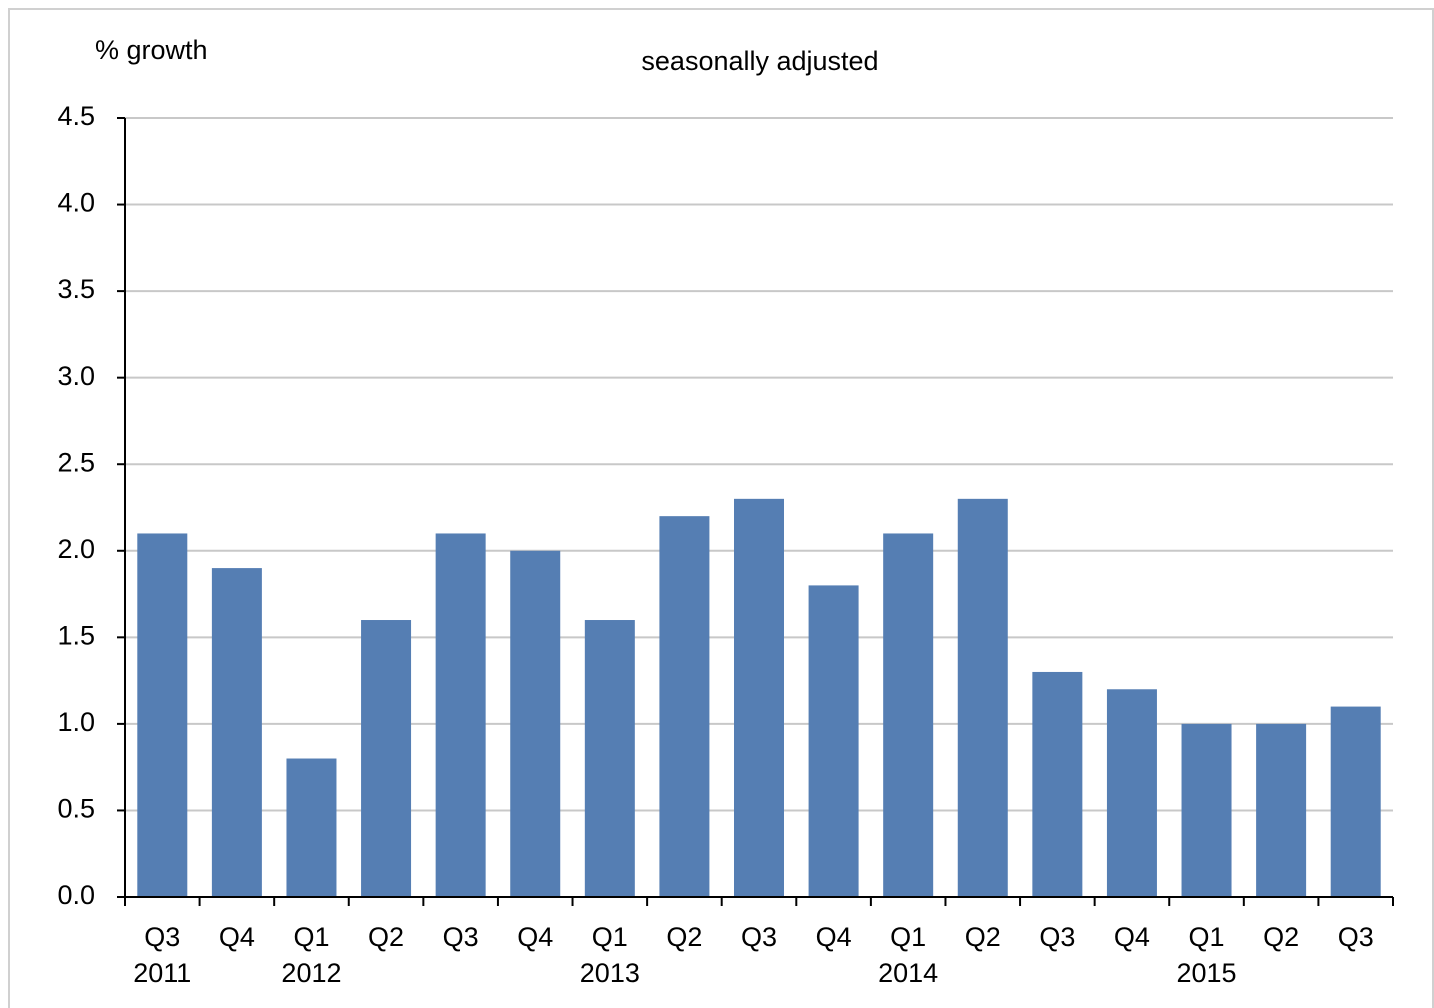 This screenshot has height=1008, width=1434. Describe the element at coordinates (162, 973) in the screenshot. I see `x-year-label: 2011` at that location.